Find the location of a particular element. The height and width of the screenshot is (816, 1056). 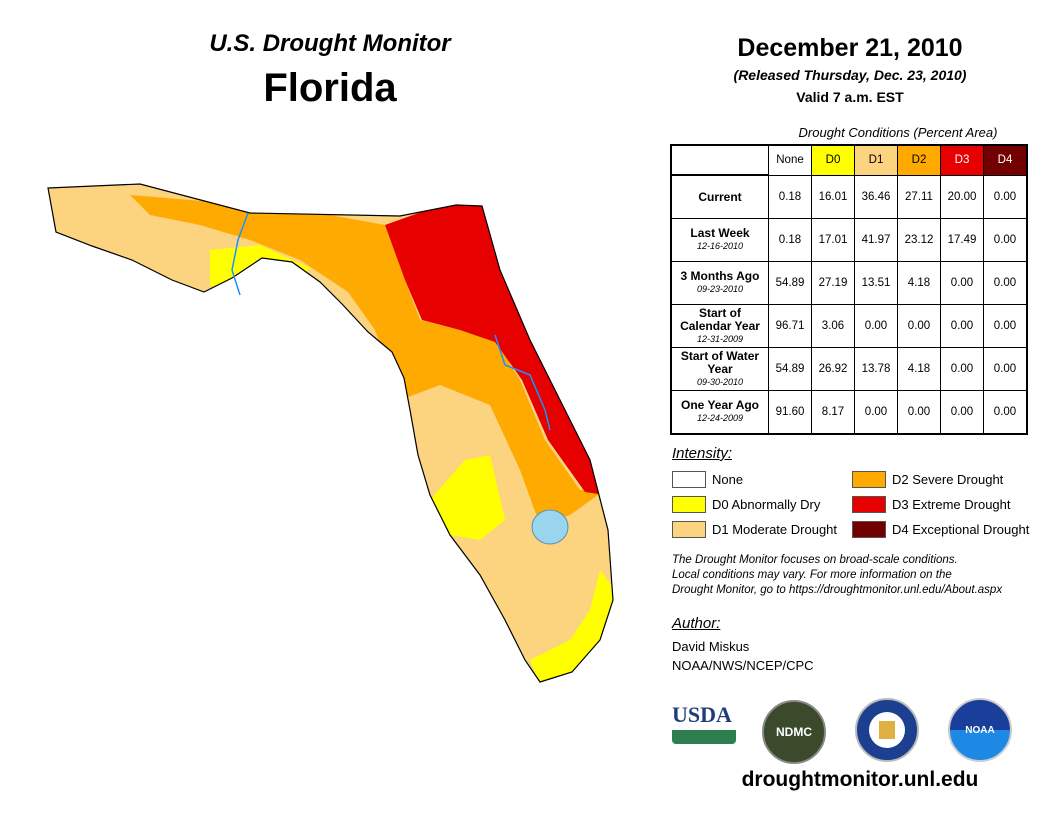

apalachicola-river is located at coordinates (240, 254).